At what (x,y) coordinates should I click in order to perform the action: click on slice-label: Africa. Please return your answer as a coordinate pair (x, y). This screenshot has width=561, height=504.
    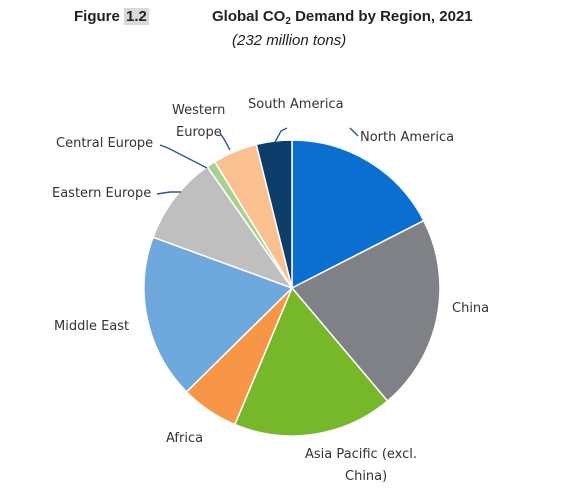
    Looking at the image, I should click on (184, 438).